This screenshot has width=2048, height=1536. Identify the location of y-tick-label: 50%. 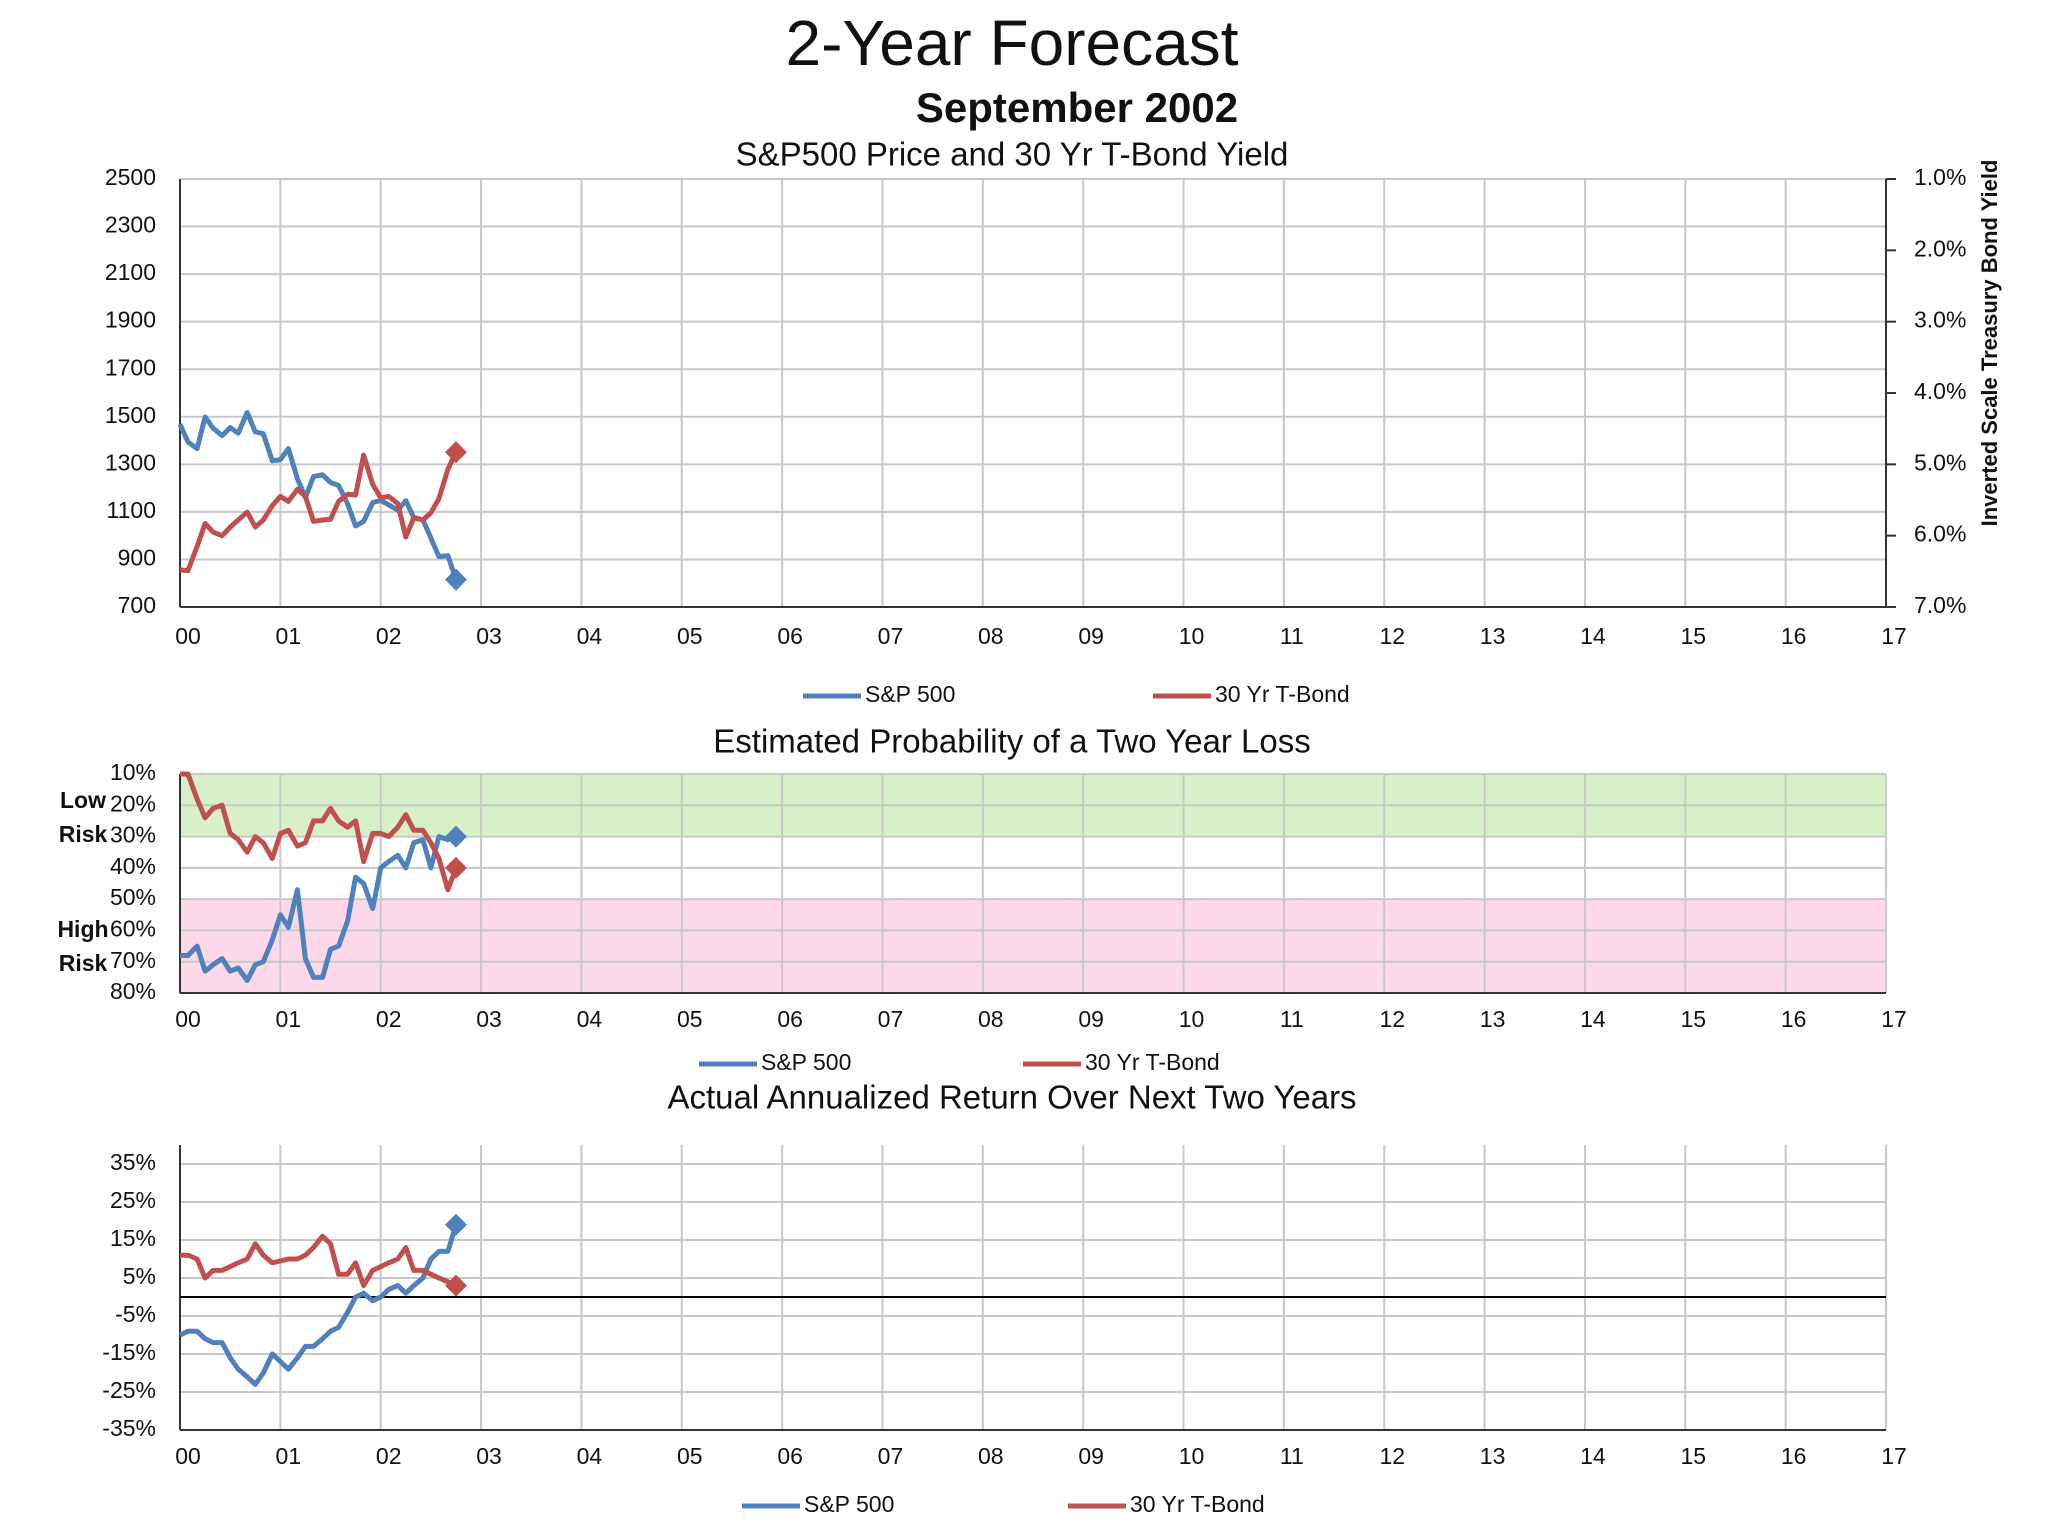
(133, 897).